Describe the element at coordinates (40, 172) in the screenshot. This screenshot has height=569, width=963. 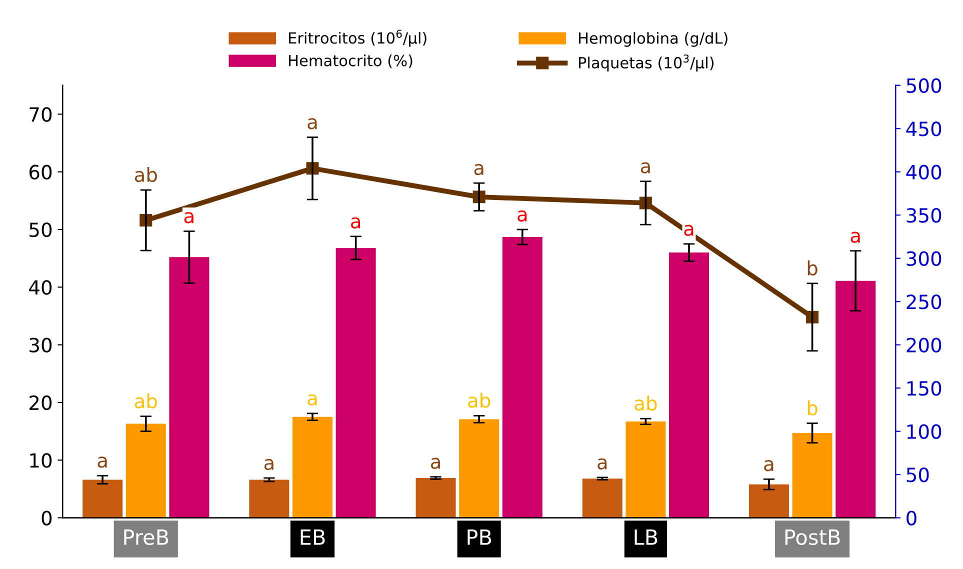
I see `y-tick-label: 60` at that location.